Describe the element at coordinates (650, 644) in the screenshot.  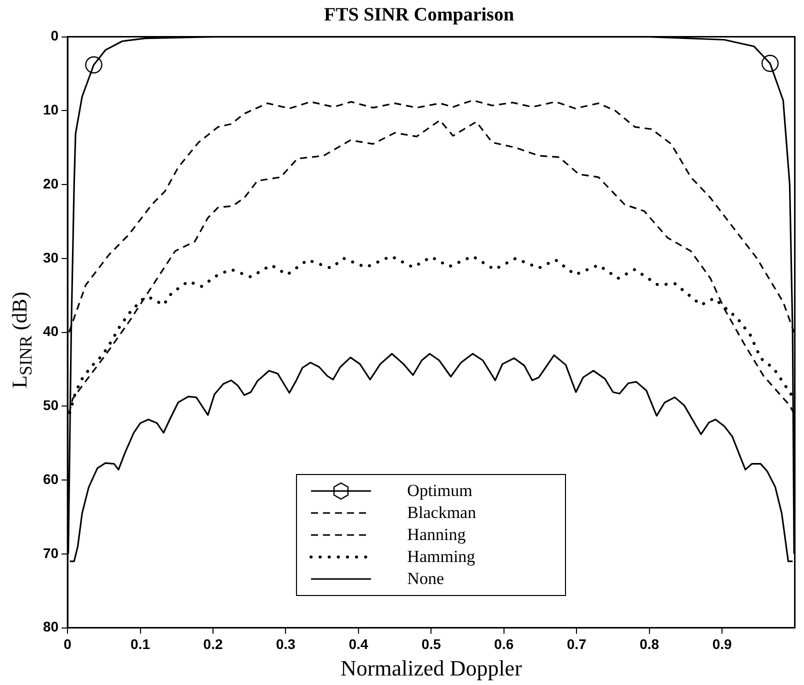
I see `x-tick-label: 0.8` at that location.